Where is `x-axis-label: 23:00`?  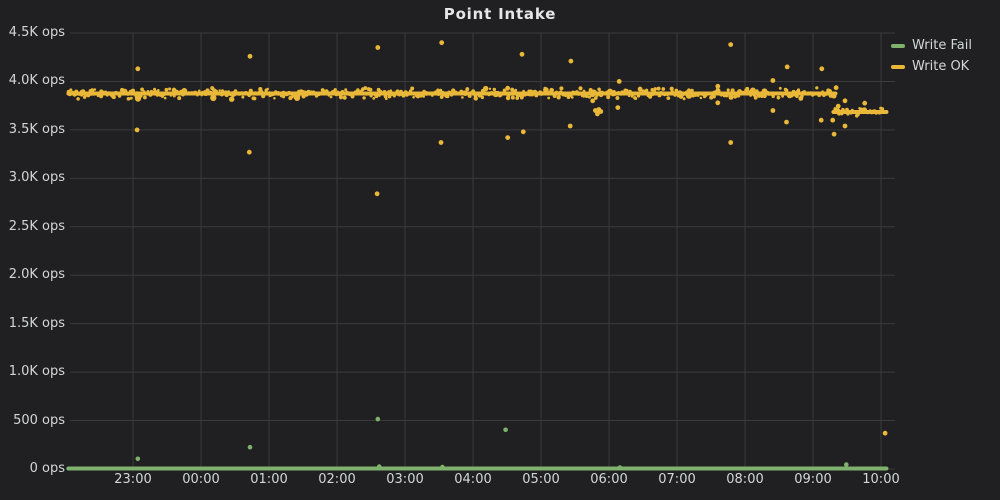
x-axis-label: 23:00 is located at coordinates (133, 479).